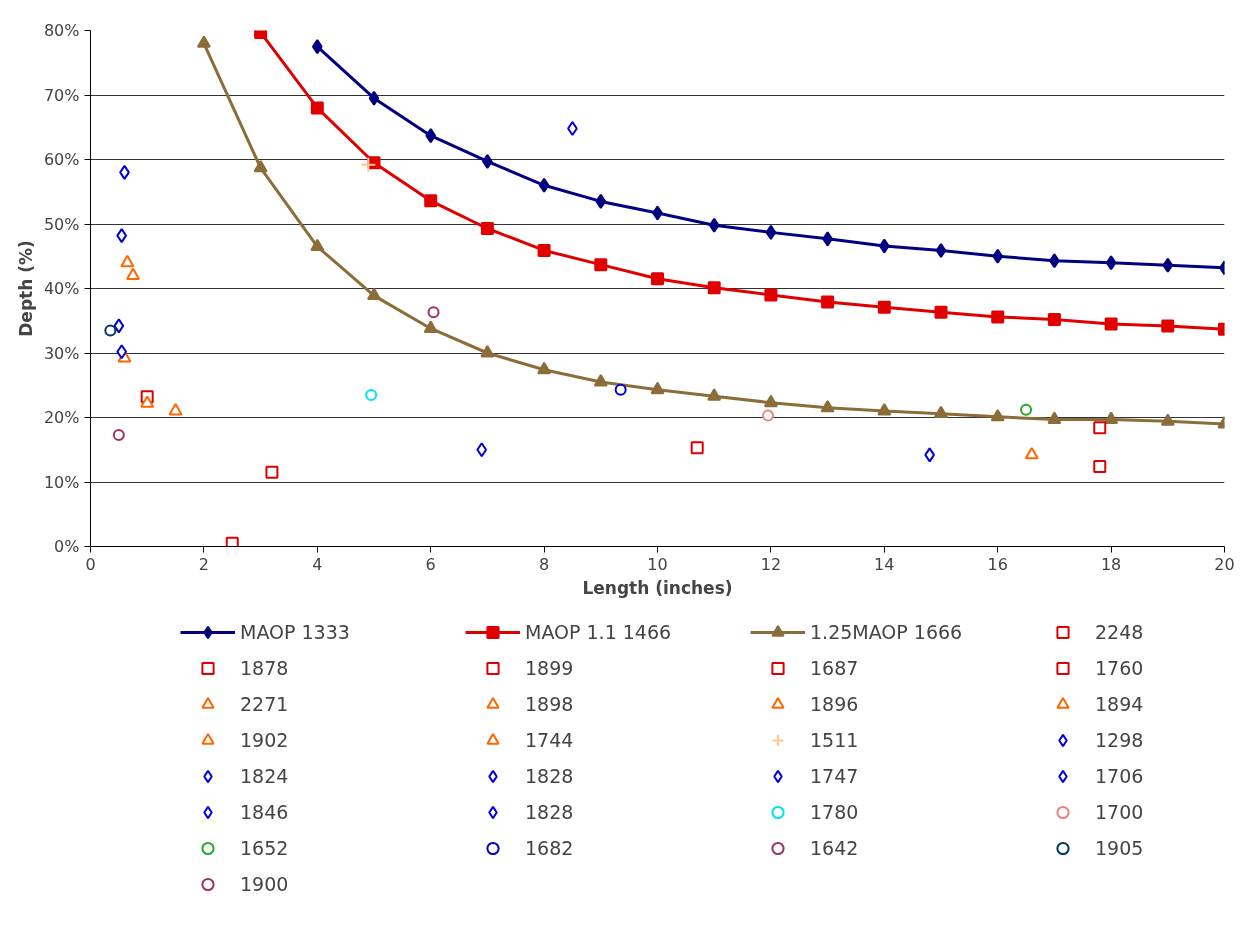 The width and height of the screenshot is (1246, 934). Describe the element at coordinates (295, 632) in the screenshot. I see `legend-label: MAOP 1333` at that location.